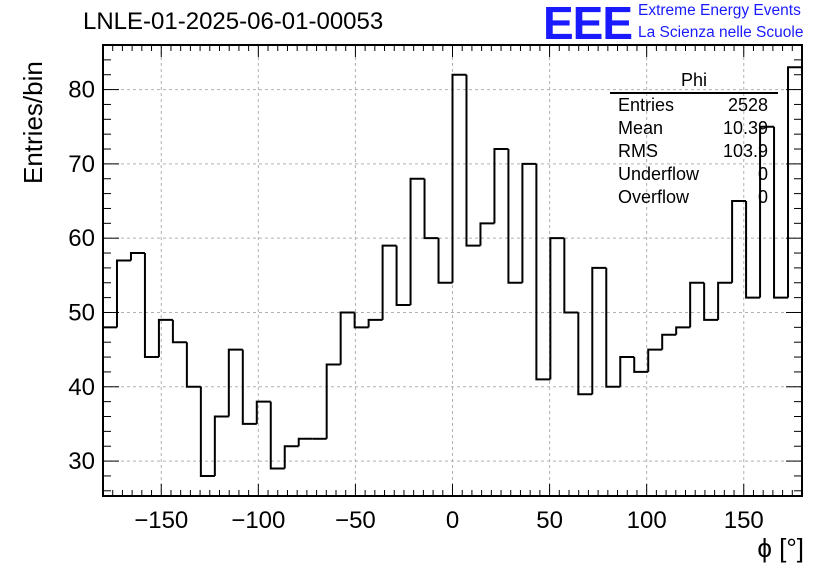 This screenshot has width=836, height=572. What do you see at coordinates (694, 128) in the screenshot?
I see `stats-row-mean: Mean 10.39` at bounding box center [694, 128].